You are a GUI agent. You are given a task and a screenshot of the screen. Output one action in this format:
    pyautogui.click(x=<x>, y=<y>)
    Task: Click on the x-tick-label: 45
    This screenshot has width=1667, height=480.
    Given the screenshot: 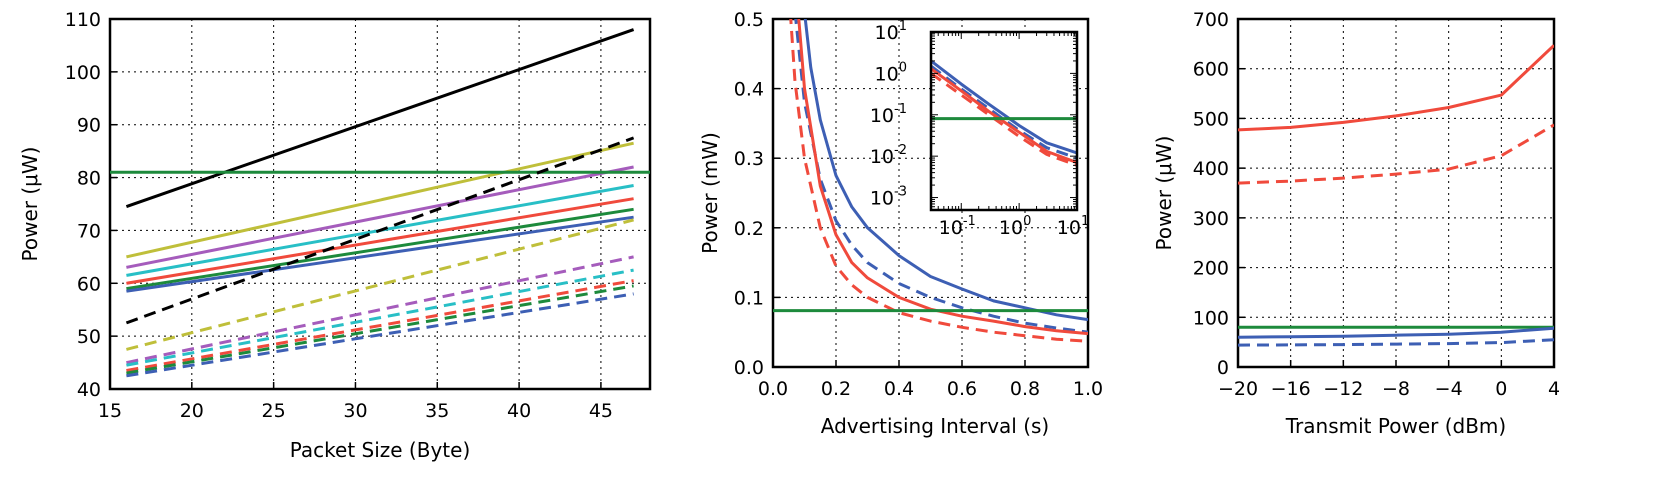 What is the action you would take?
    pyautogui.click(x=601, y=411)
    